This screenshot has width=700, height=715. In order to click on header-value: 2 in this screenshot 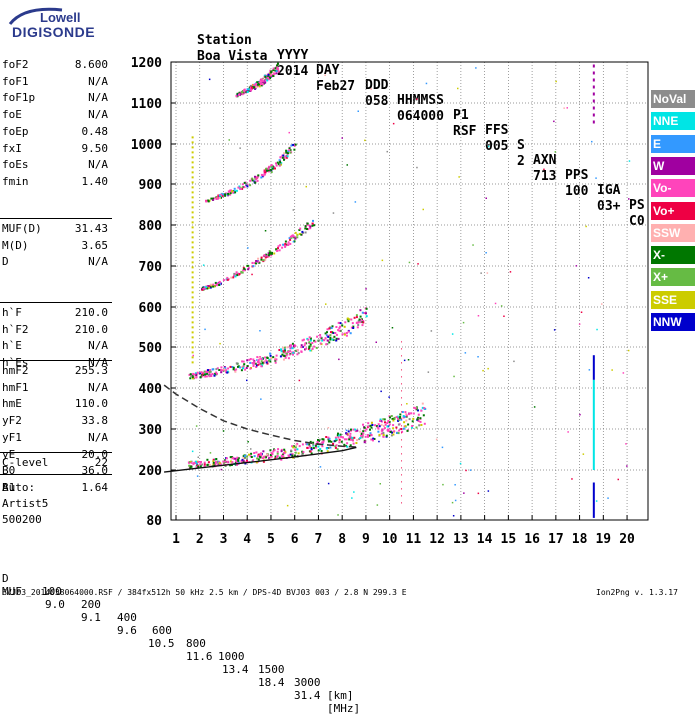, I will do `click(521, 161)`.